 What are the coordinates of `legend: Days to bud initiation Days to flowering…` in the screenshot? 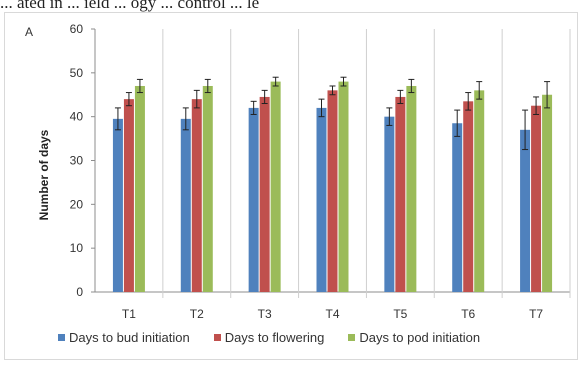 It's located at (281, 337).